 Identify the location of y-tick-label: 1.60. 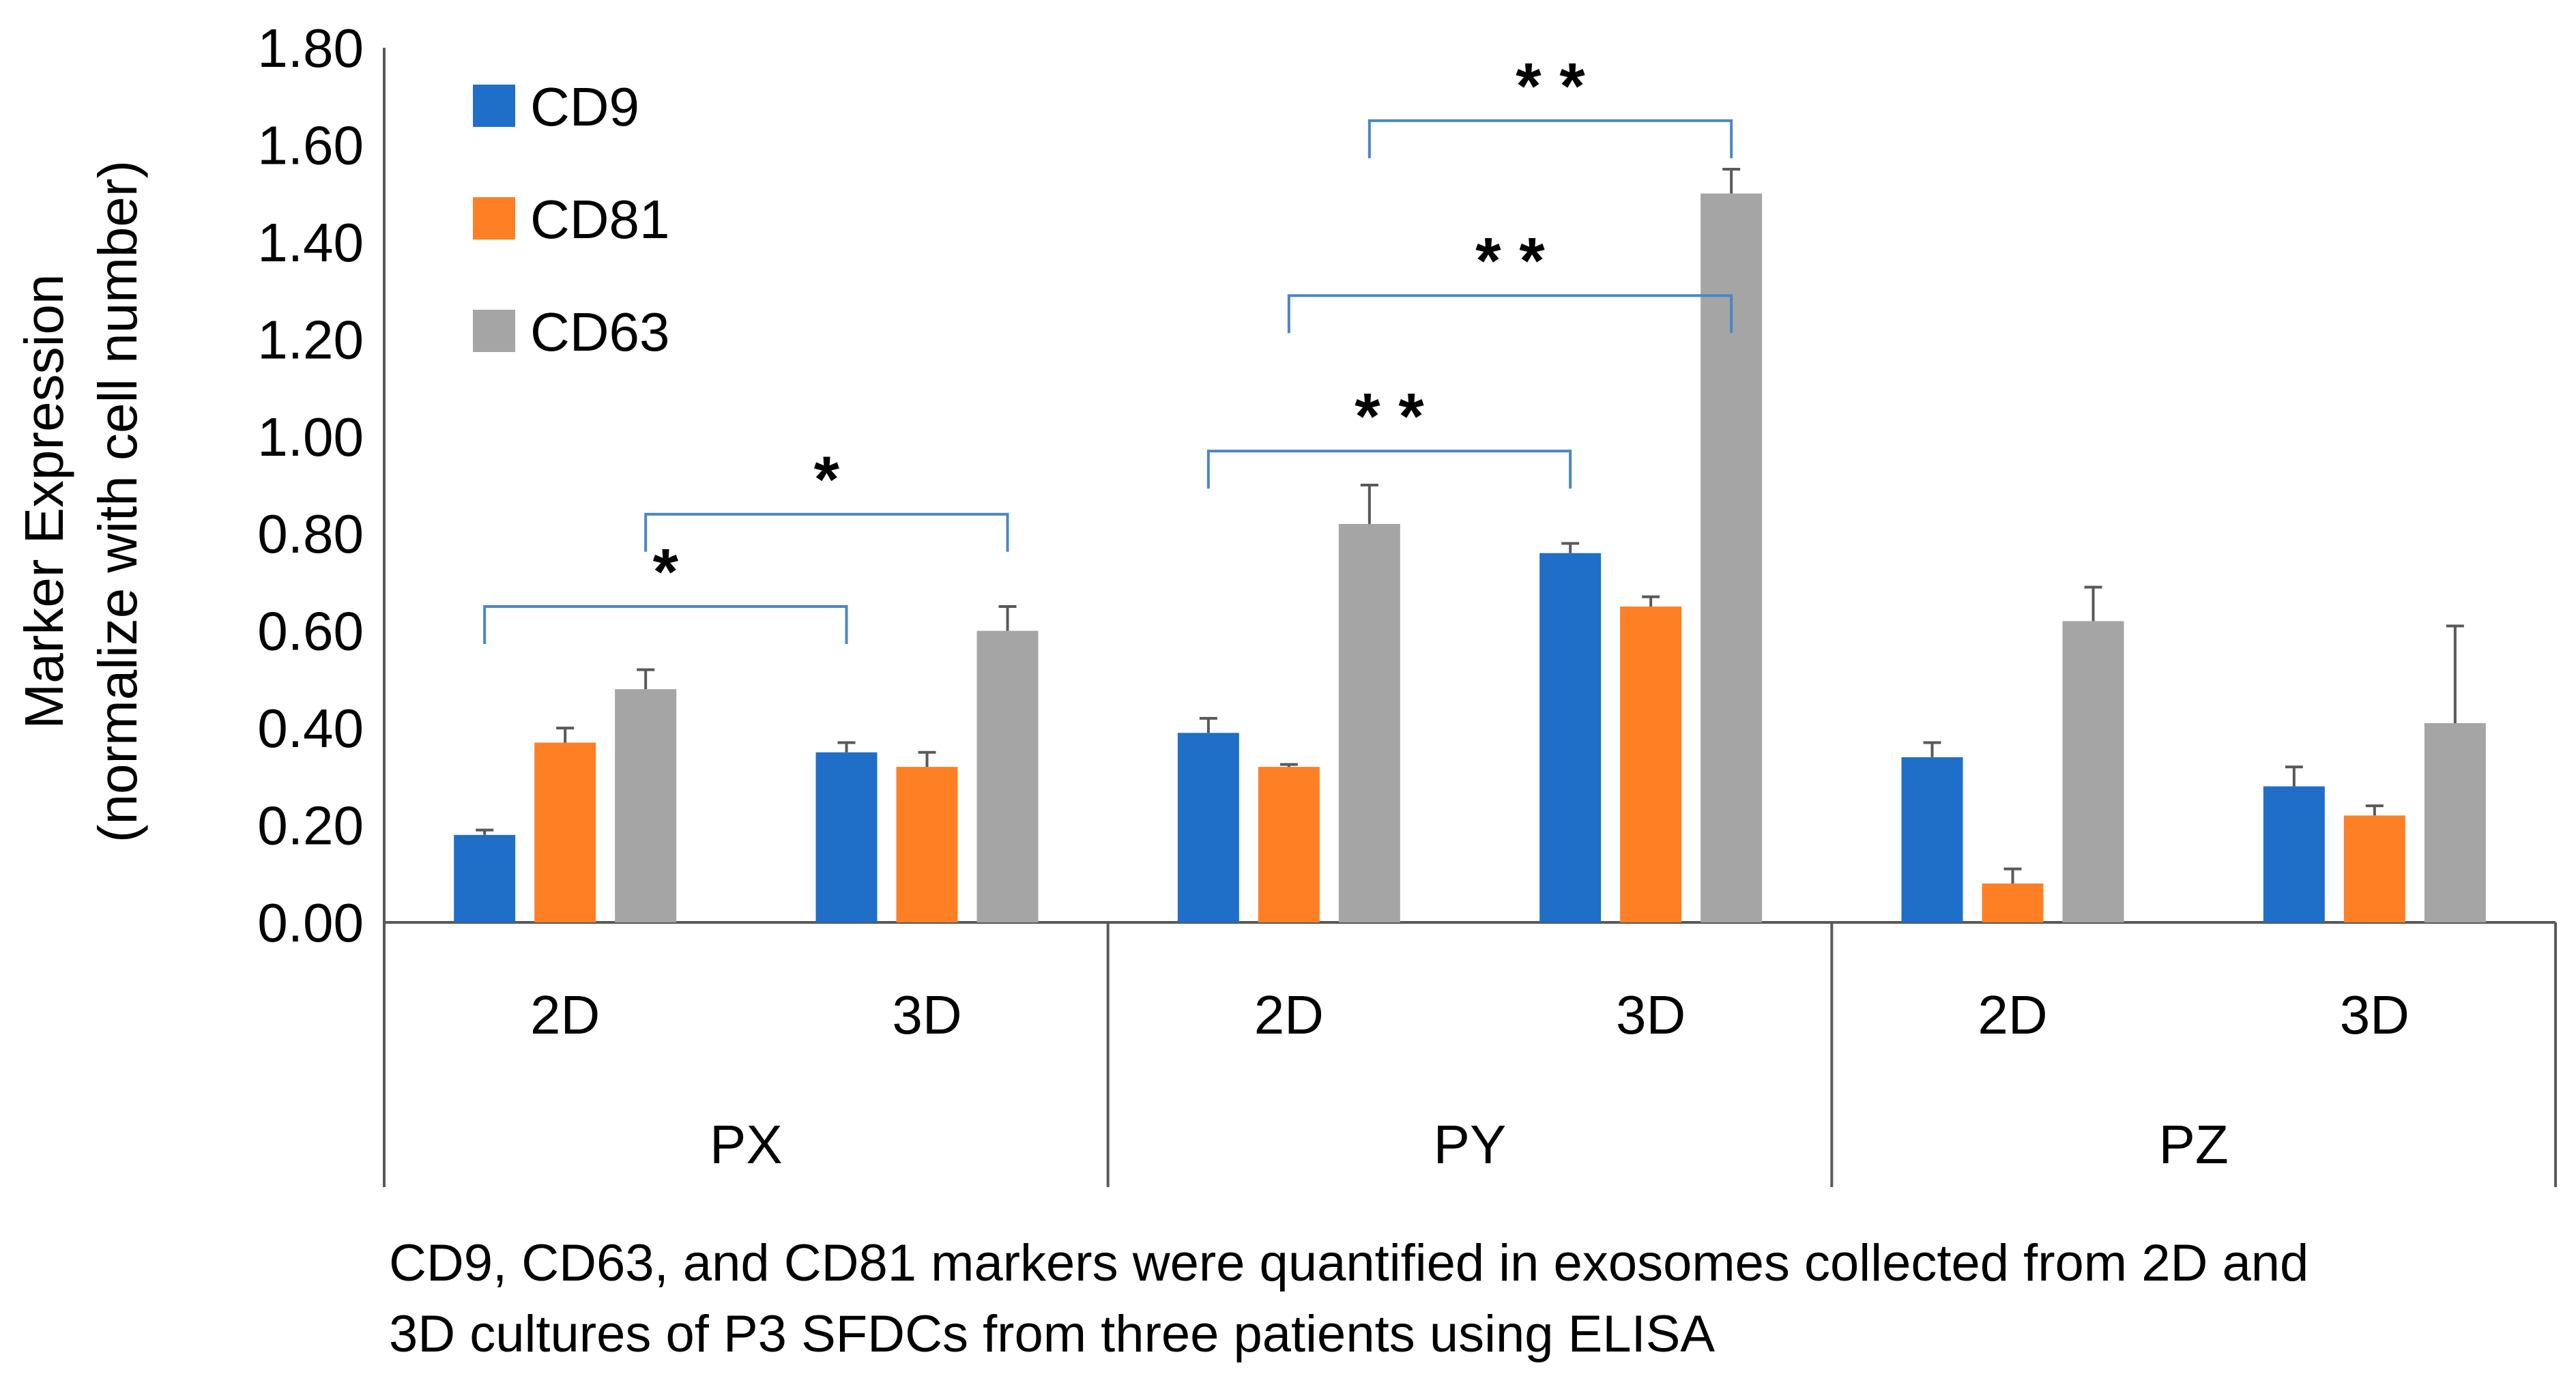
(310, 145).